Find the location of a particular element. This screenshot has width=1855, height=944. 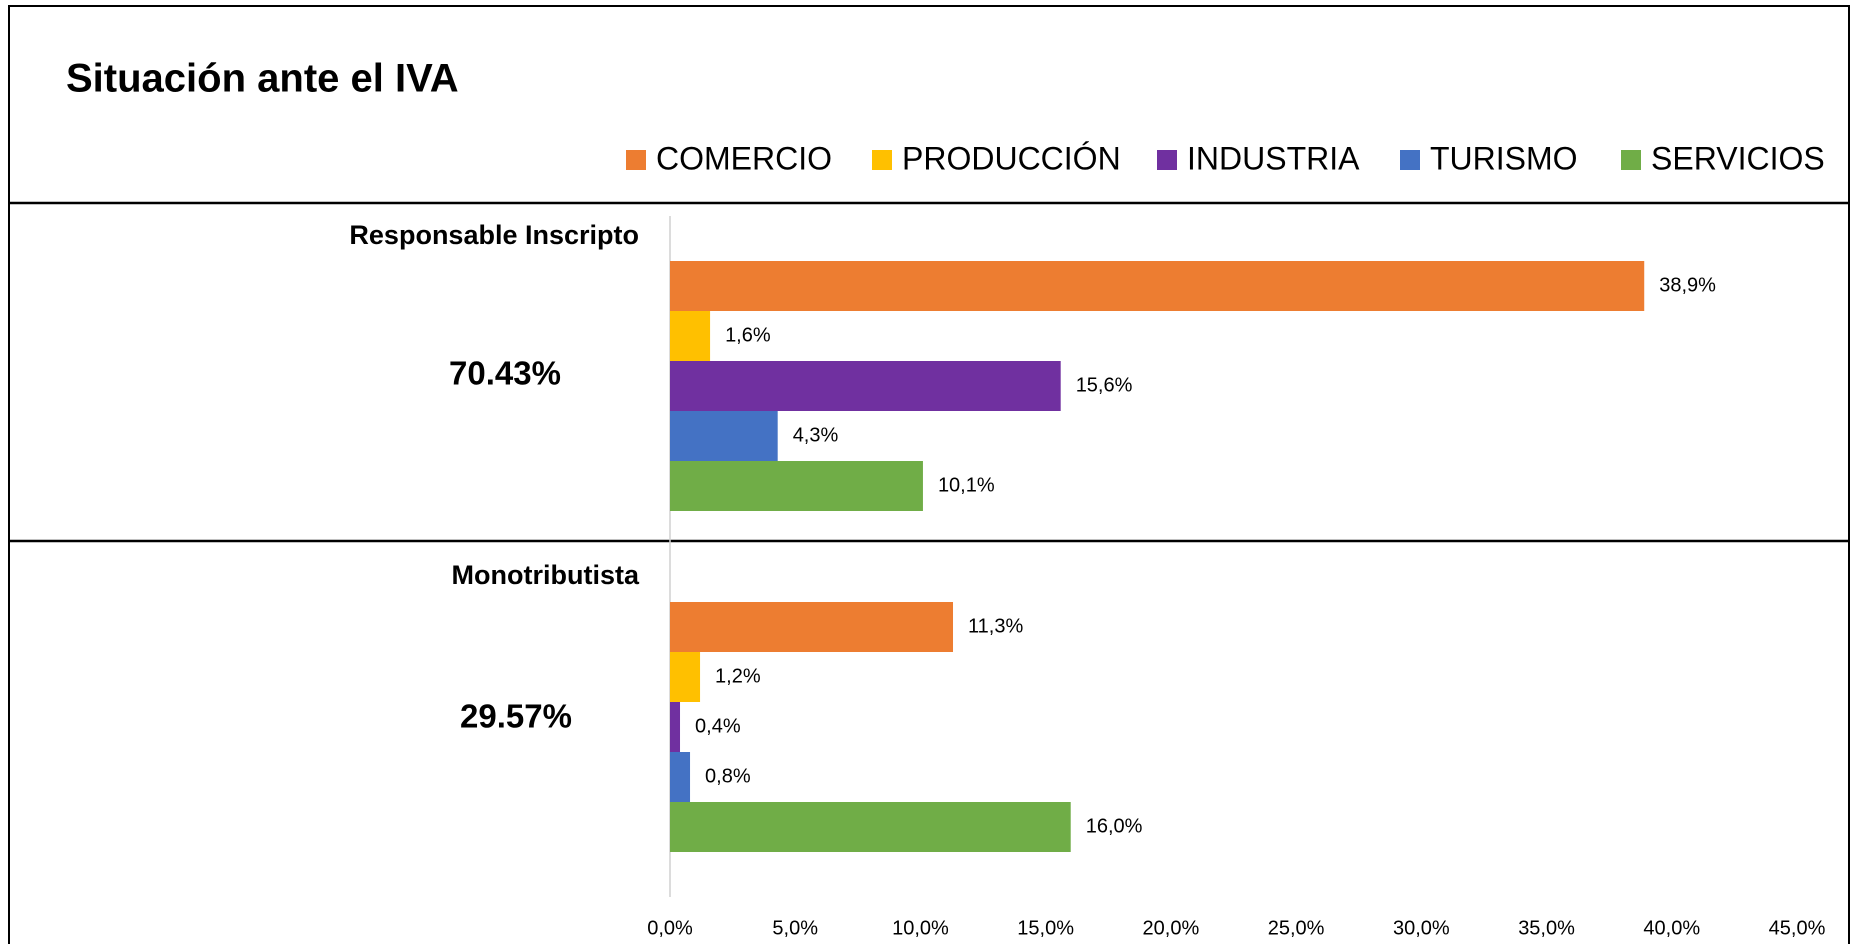

category-label: Monotributista is located at coordinates (546, 575).